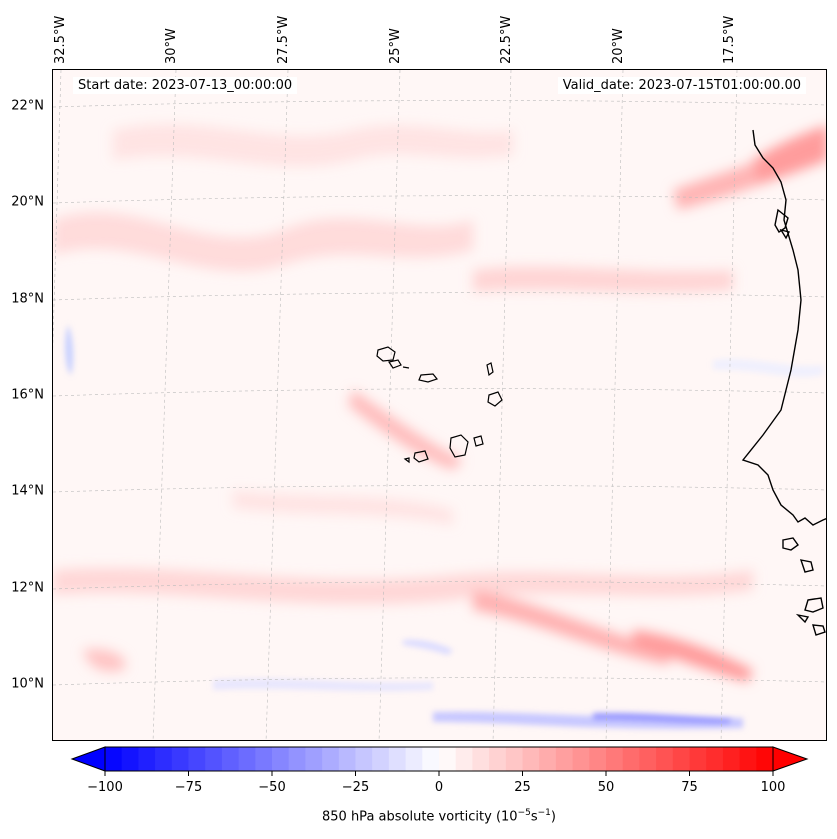  Describe the element at coordinates (27, 684) in the screenshot. I see `lat-label-10n: 10°N` at that location.